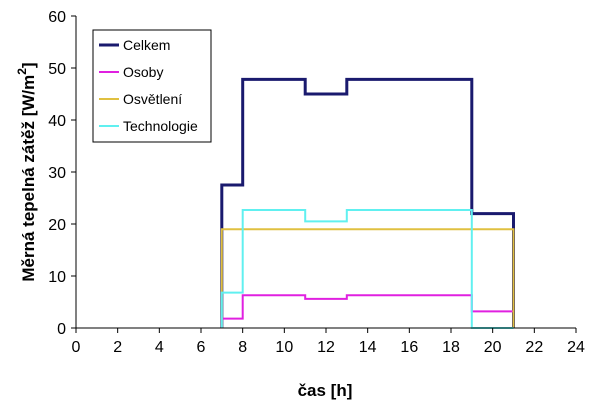 Image resolution: width=600 pixels, height=408 pixels. Describe the element at coordinates (493, 347) in the screenshot. I see `x-tick-label: 20` at that location.